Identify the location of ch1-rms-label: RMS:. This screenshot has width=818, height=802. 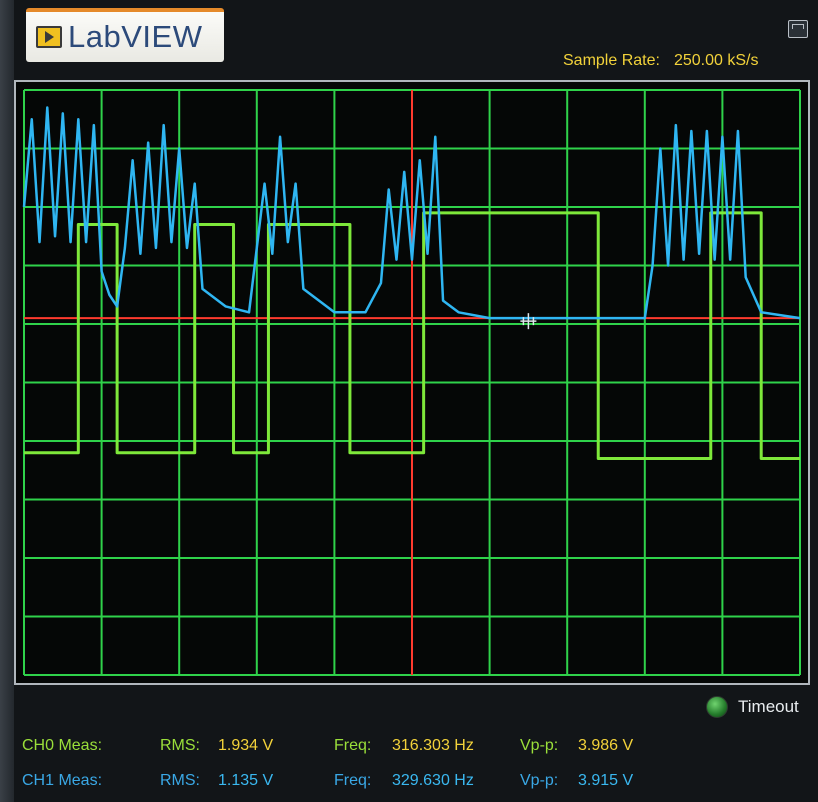
(180, 780).